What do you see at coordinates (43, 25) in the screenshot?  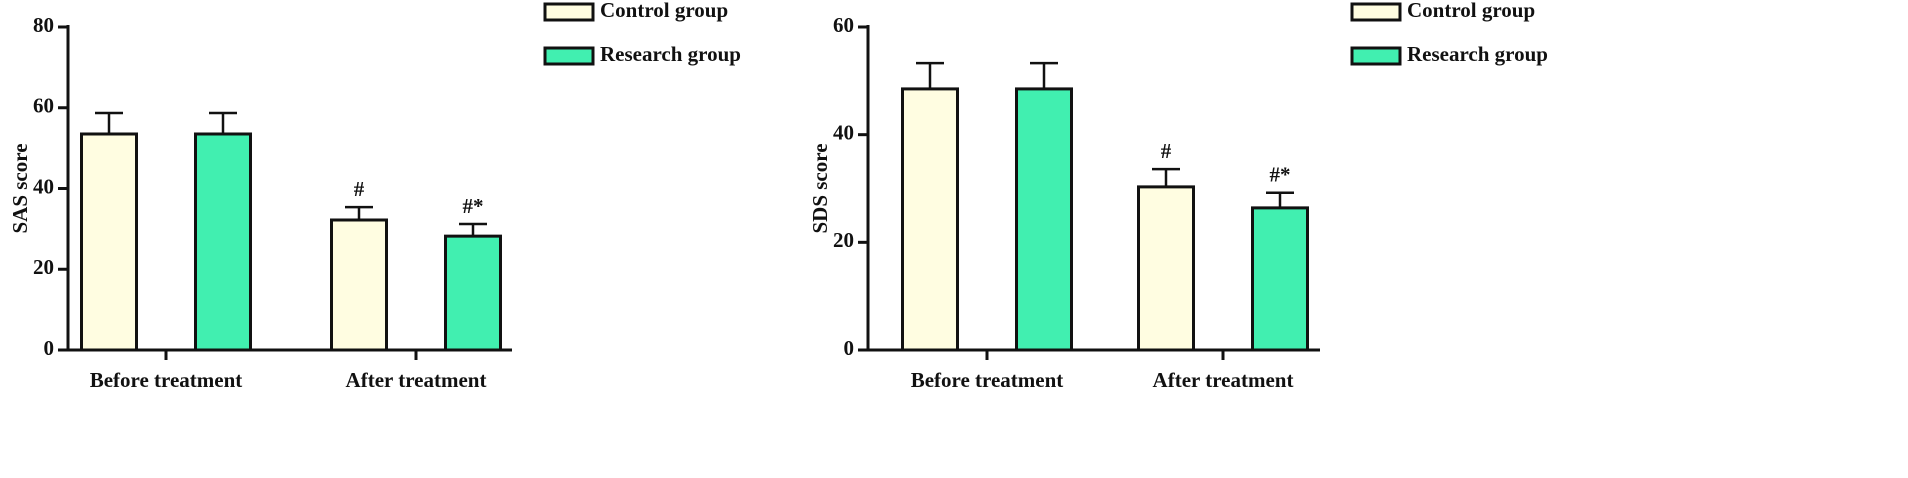 I see `y-tick-label: 80` at bounding box center [43, 25].